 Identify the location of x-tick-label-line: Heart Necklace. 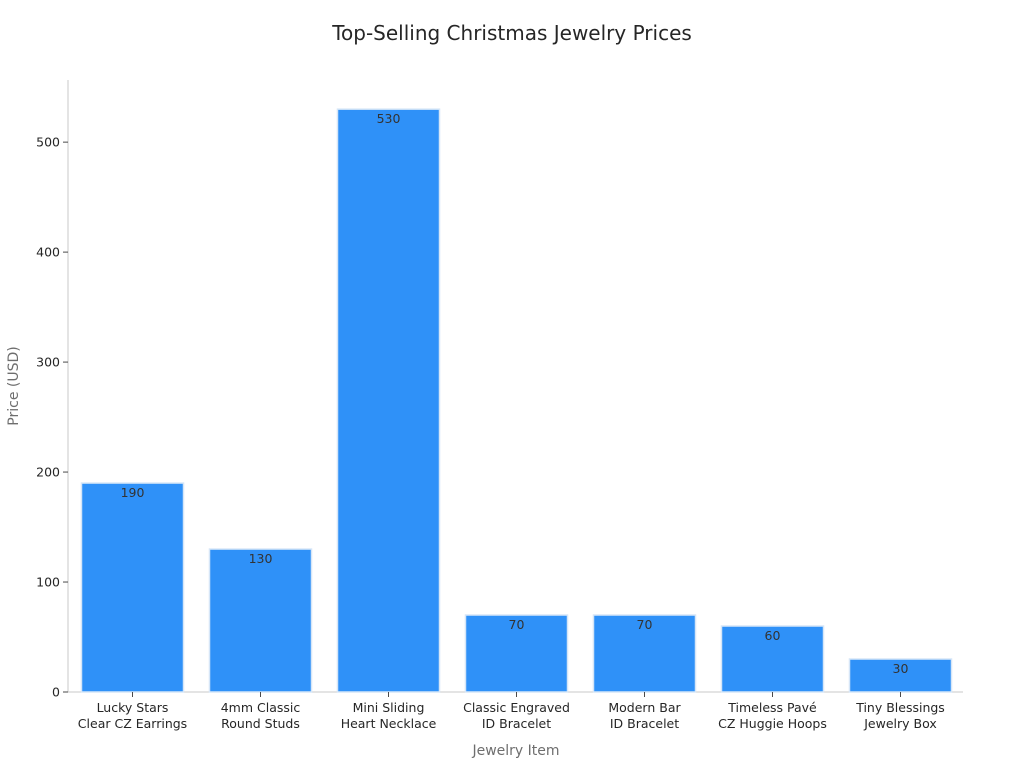
(389, 723).